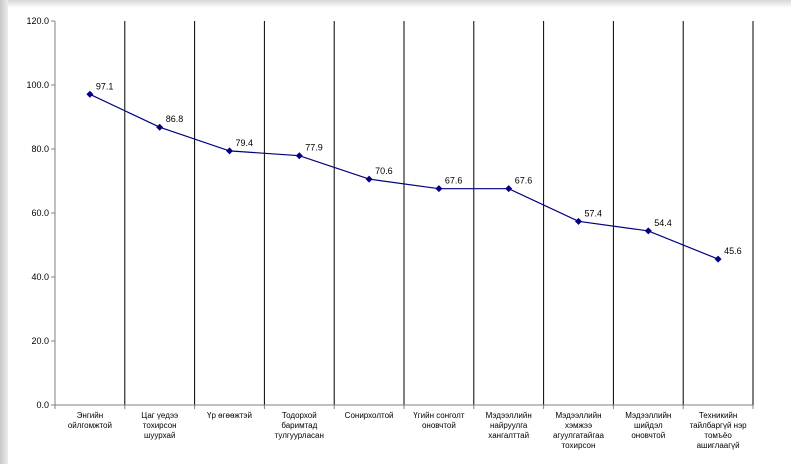 Image resolution: width=791 pixels, height=464 pixels. I want to click on x-tick-label: Үгийн сонголт оновчтой, so click(439, 420).